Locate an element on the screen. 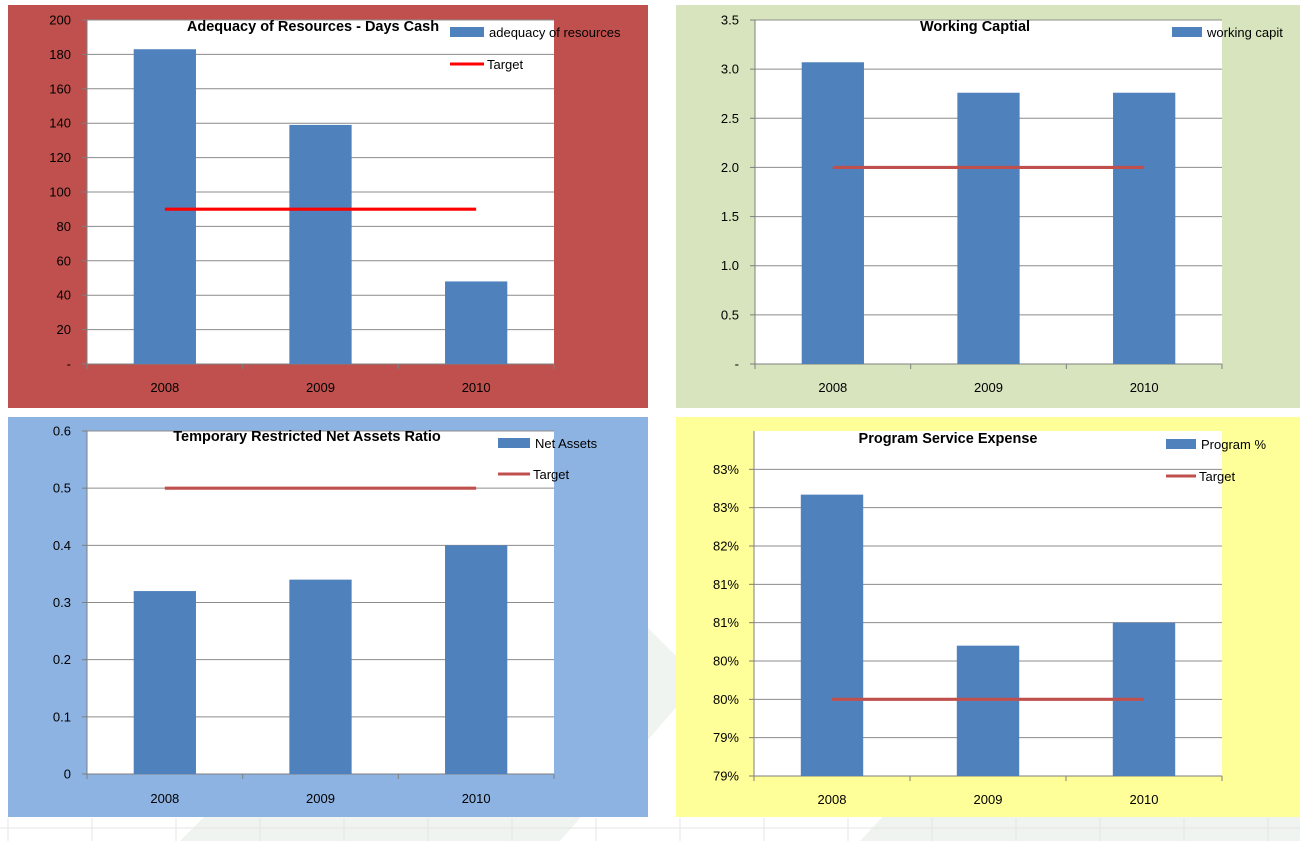  y-tick-label: 200 is located at coordinates (60, 20).